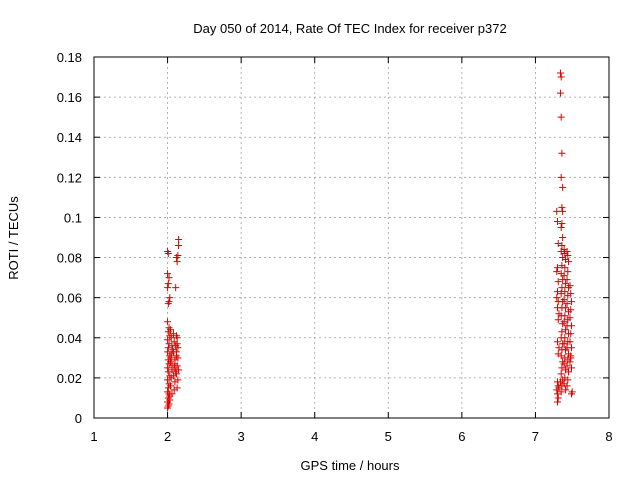 The width and height of the screenshot is (640, 480). What do you see at coordinates (608, 436) in the screenshot?
I see `x-tick-label: 8` at bounding box center [608, 436].